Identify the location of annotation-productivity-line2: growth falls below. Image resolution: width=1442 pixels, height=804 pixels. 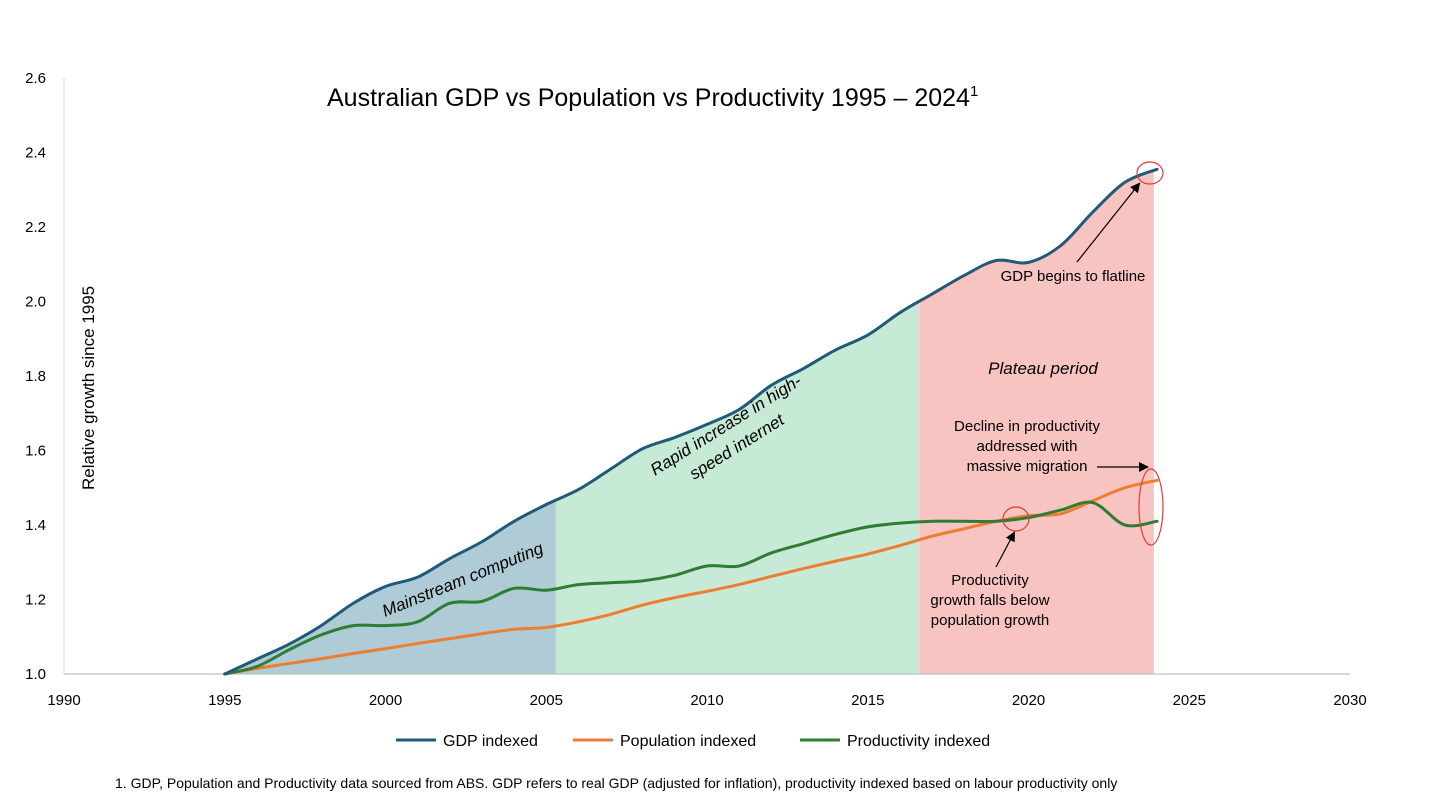
(989, 600).